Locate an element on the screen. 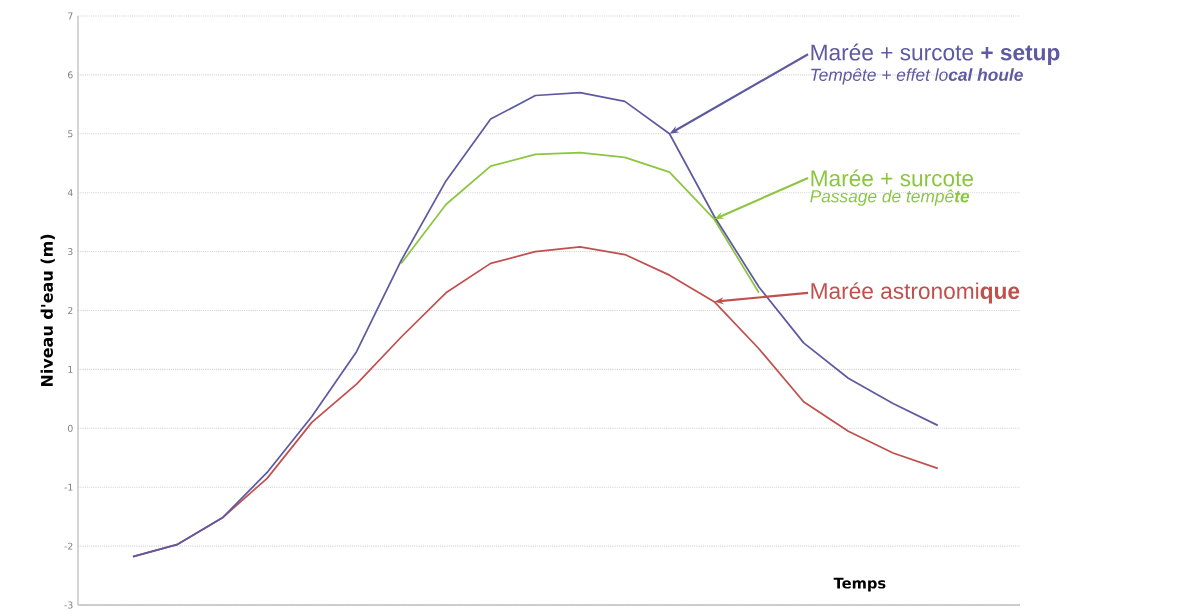 This screenshot has width=1178, height=614. annotation: Passage de tempête is located at coordinates (890, 197).